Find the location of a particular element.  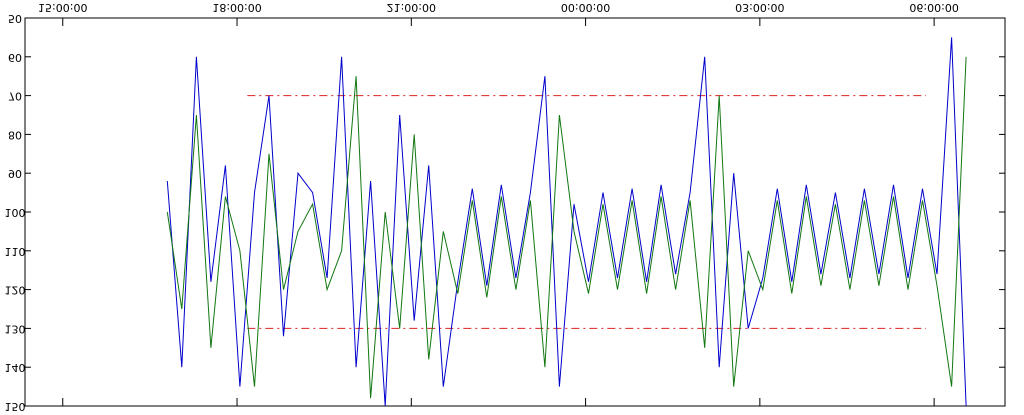

y-tick-label: 120 is located at coordinates (15, 290).